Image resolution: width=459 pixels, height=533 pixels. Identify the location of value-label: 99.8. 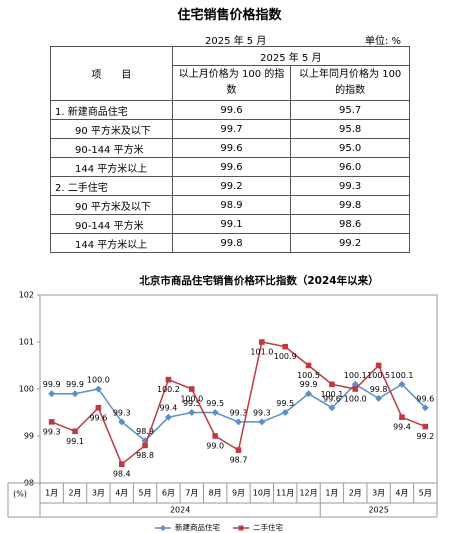
(379, 389).